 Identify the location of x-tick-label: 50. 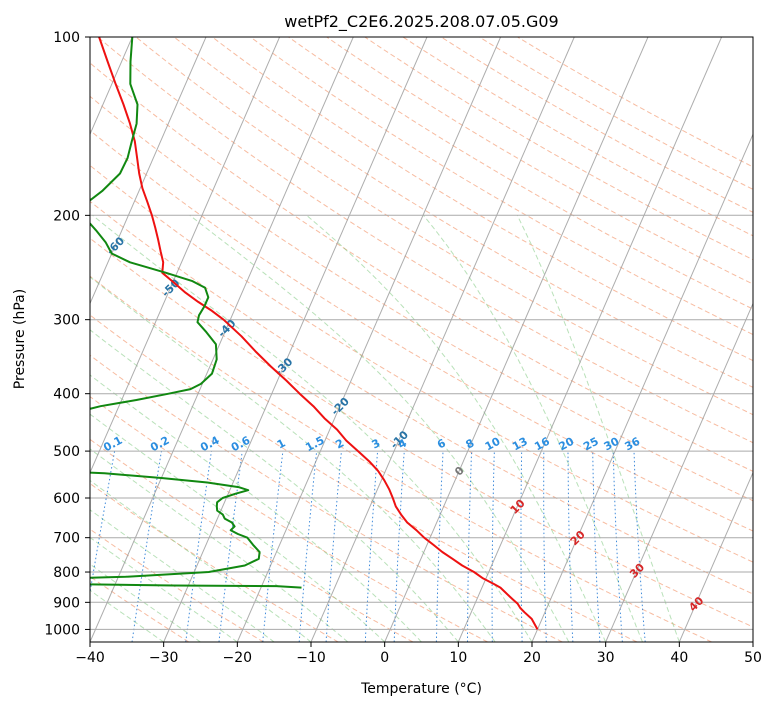
(753, 658).